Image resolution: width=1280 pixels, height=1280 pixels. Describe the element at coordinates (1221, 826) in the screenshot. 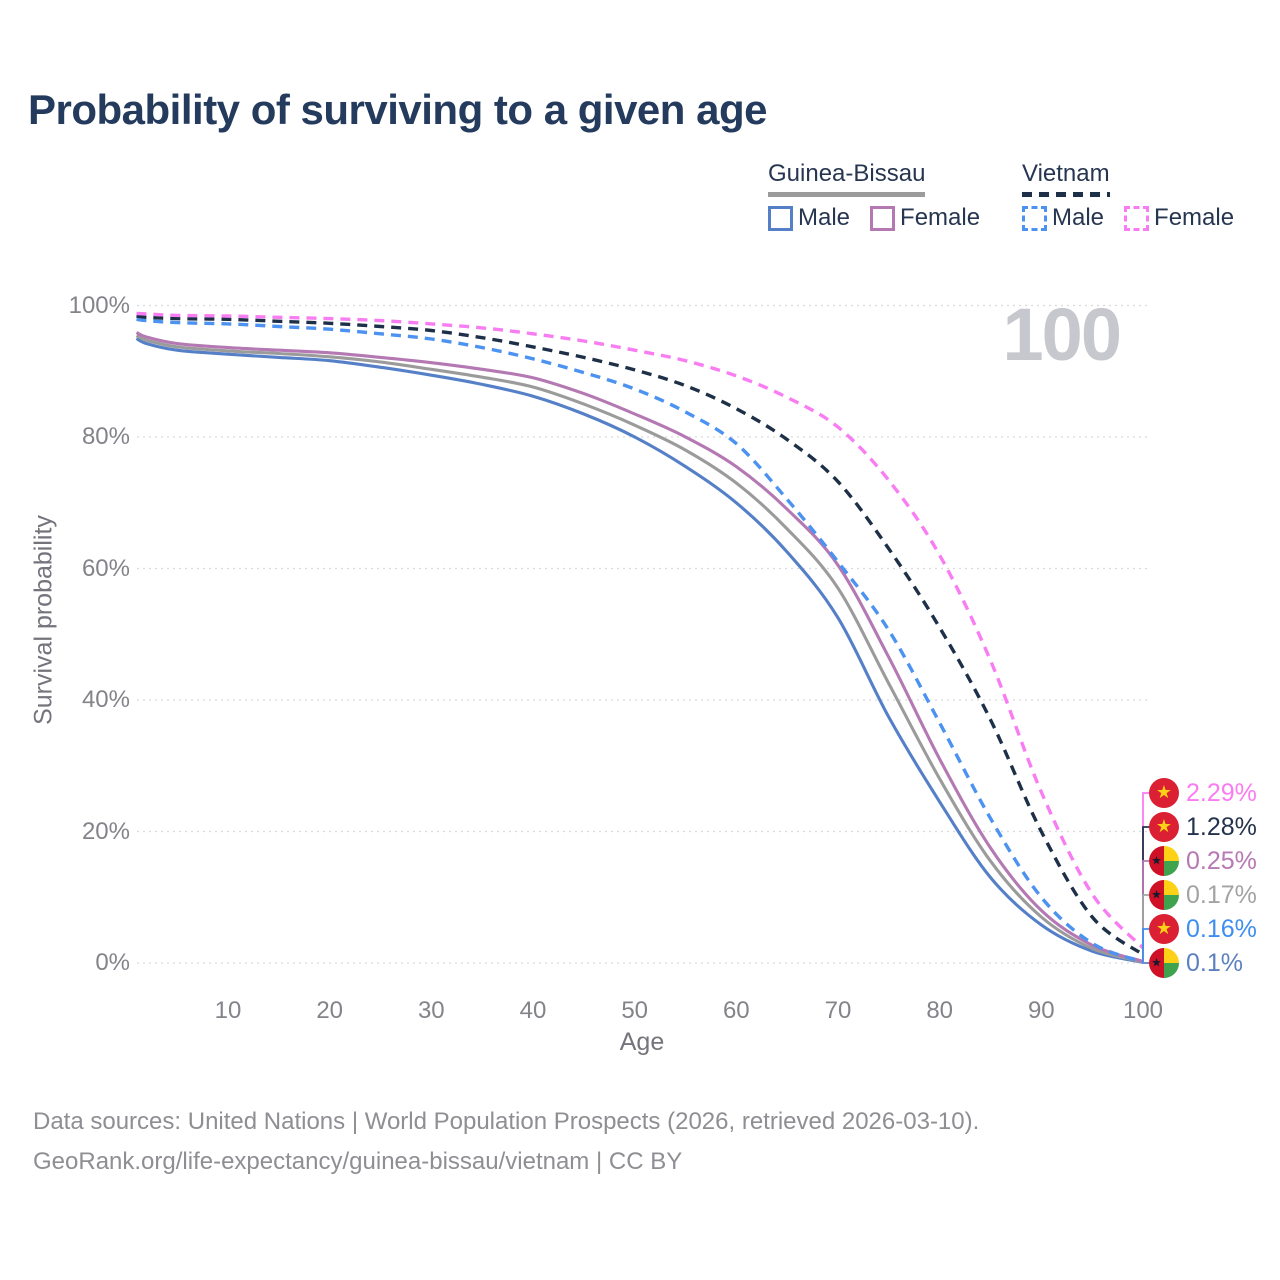

I see `end-label-value: 1.28%` at that location.